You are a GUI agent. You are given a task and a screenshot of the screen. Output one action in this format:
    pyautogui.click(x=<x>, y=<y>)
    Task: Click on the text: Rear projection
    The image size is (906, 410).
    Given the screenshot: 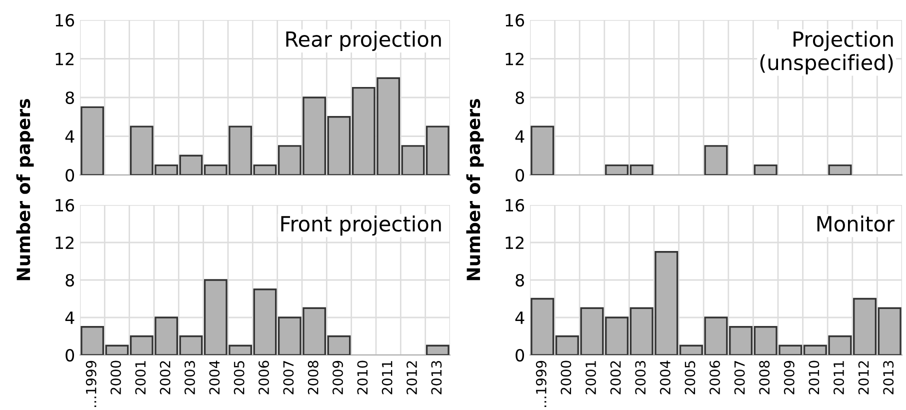 What is the action you would take?
    pyautogui.click(x=363, y=41)
    